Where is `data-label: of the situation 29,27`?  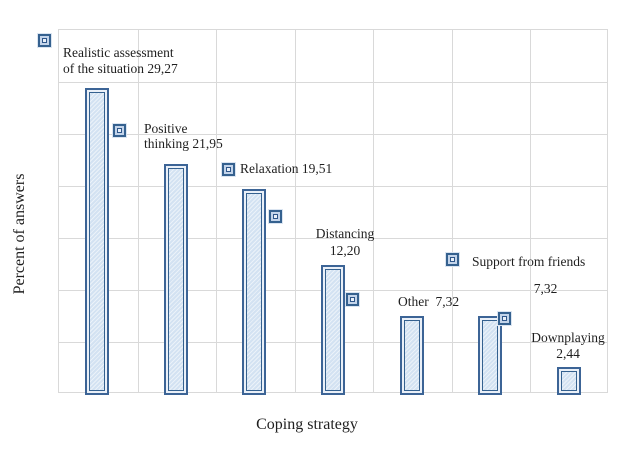
data-label: of the situation 29,27 is located at coordinates (120, 68).